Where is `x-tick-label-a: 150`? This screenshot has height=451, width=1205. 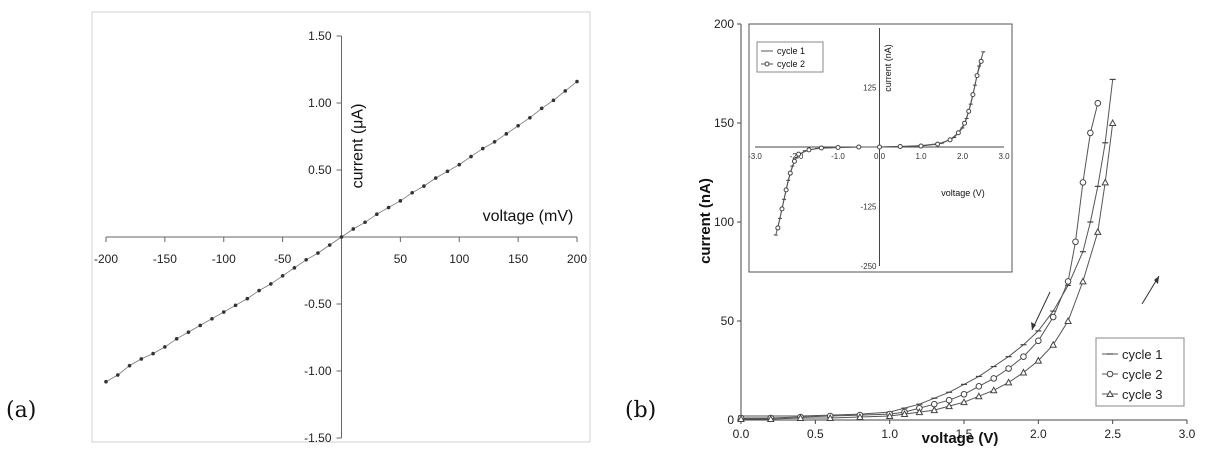
x-tick-label-a: 150 is located at coordinates (518, 259).